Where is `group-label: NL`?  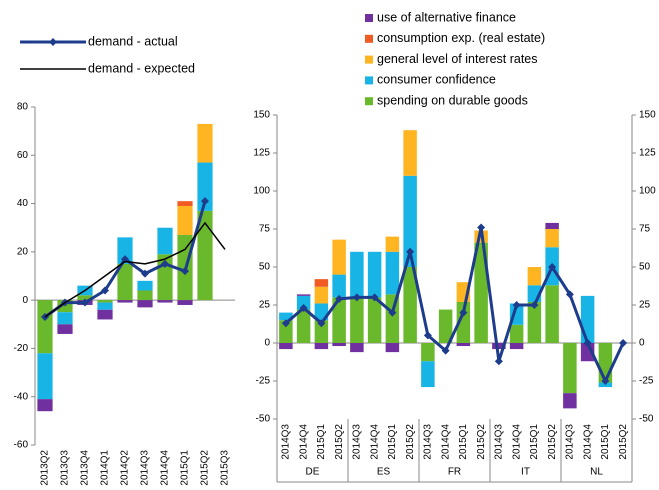
group-label: NL is located at coordinates (596, 472).